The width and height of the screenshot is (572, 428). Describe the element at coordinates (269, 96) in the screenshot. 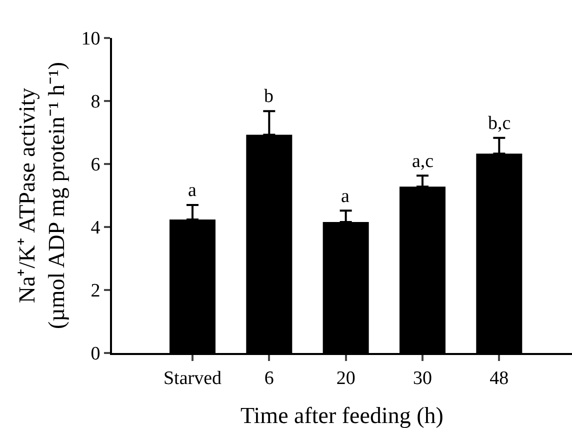

I see `annotation: b` at that location.